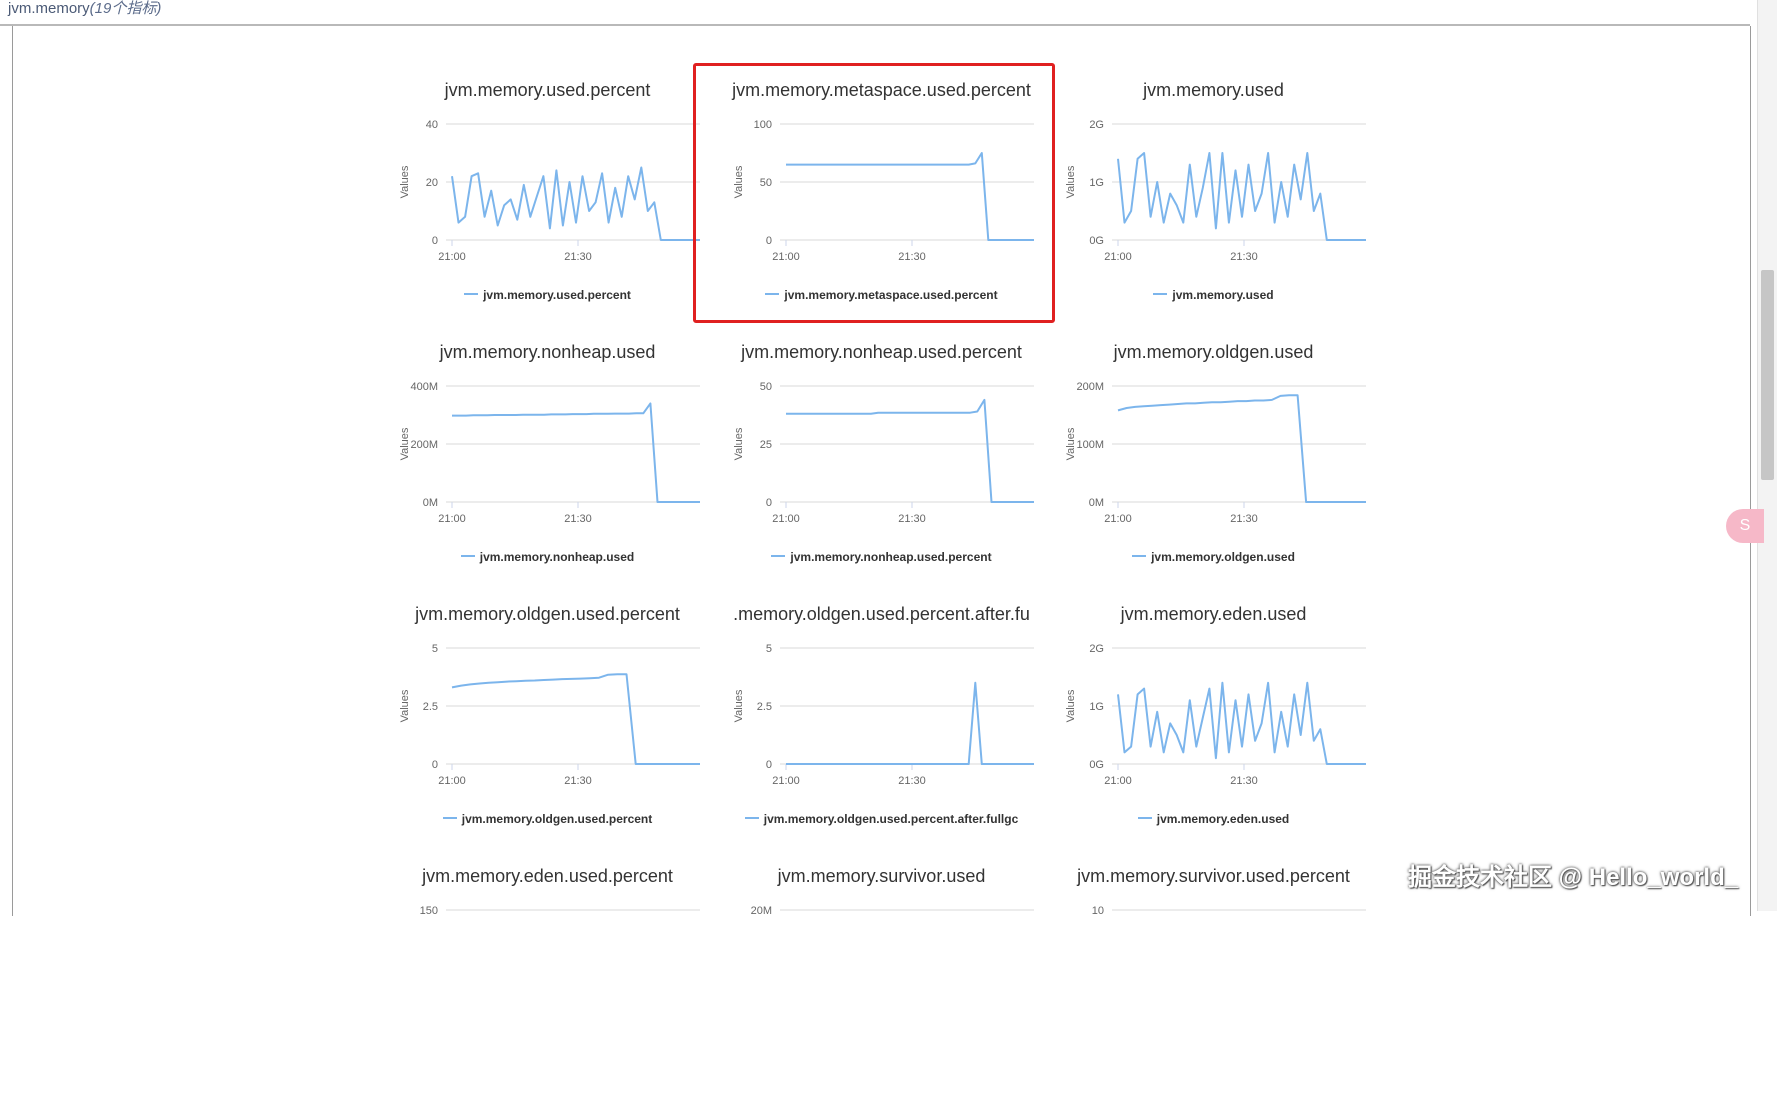 The image size is (1777, 1112). I want to click on chart-legend: jvm.memory.eden.used, so click(1213, 819).